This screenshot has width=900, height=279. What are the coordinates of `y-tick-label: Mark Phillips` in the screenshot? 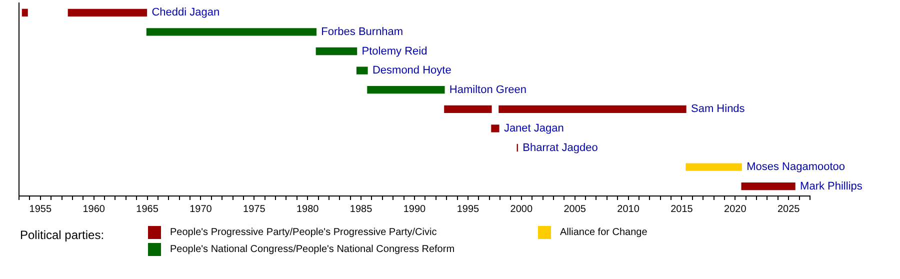 It's located at (831, 186).